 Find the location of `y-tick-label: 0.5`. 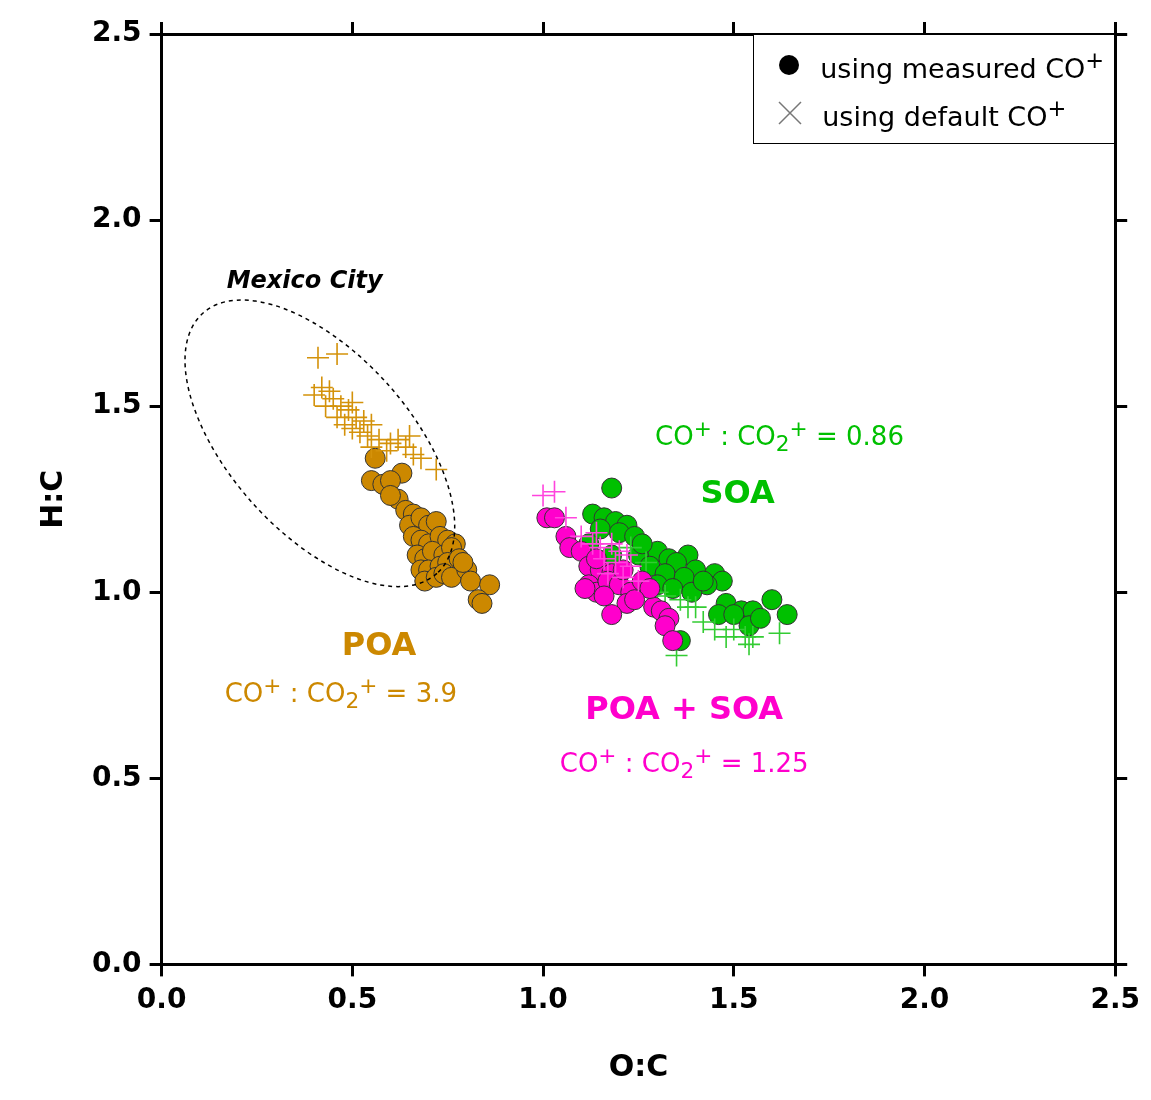

y-tick-label: 0.5 is located at coordinates (116, 776).